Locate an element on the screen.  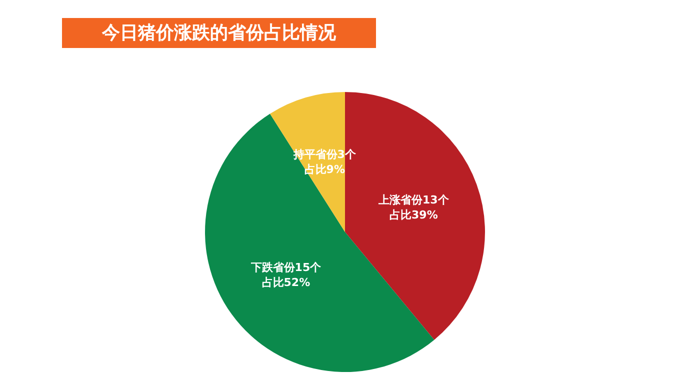
slice-label: 下跌省份15个 is located at coordinates (286, 267).